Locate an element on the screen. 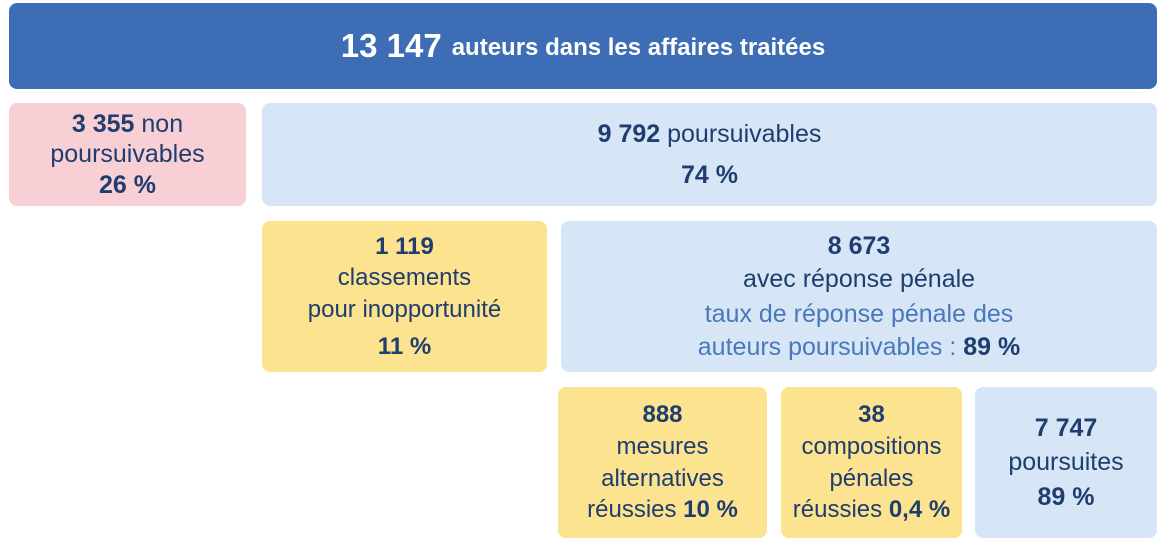  compositions-label-2: pénales is located at coordinates (871, 478).